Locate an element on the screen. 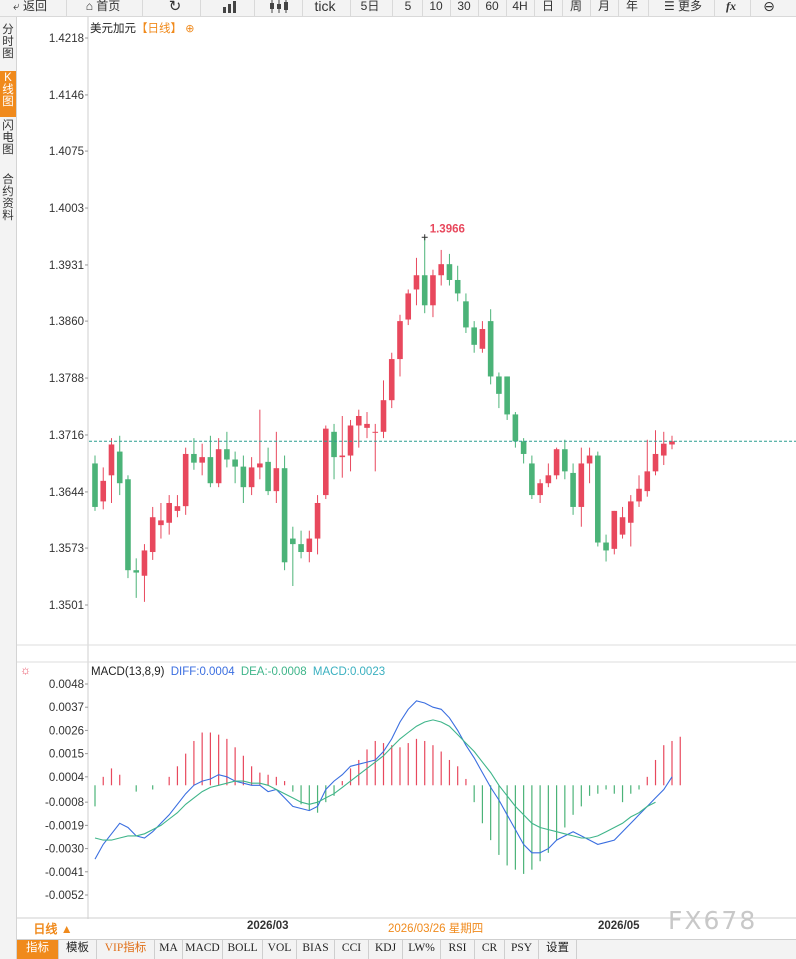  period-5min: 5 is located at coordinates (408, 6).